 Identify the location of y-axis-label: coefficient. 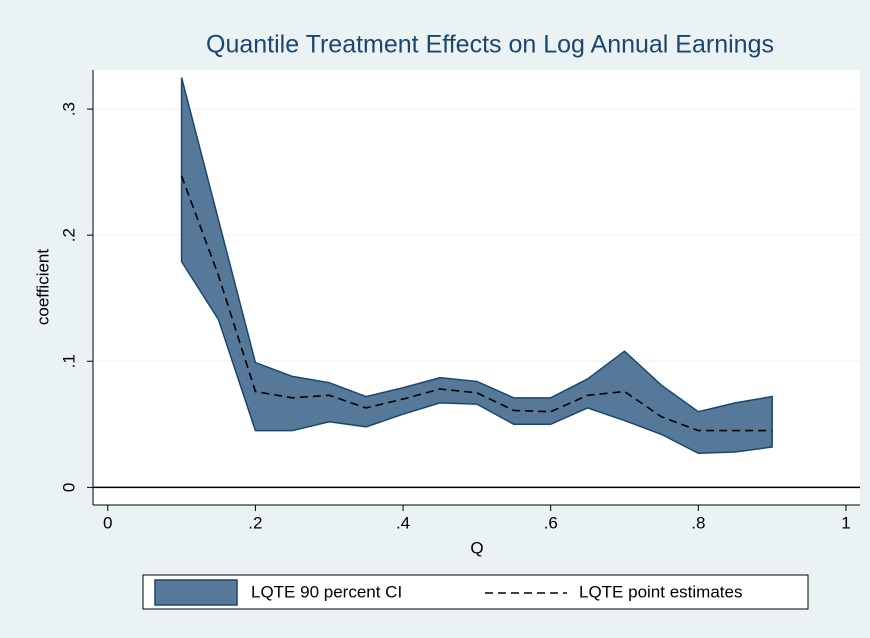
(42, 287).